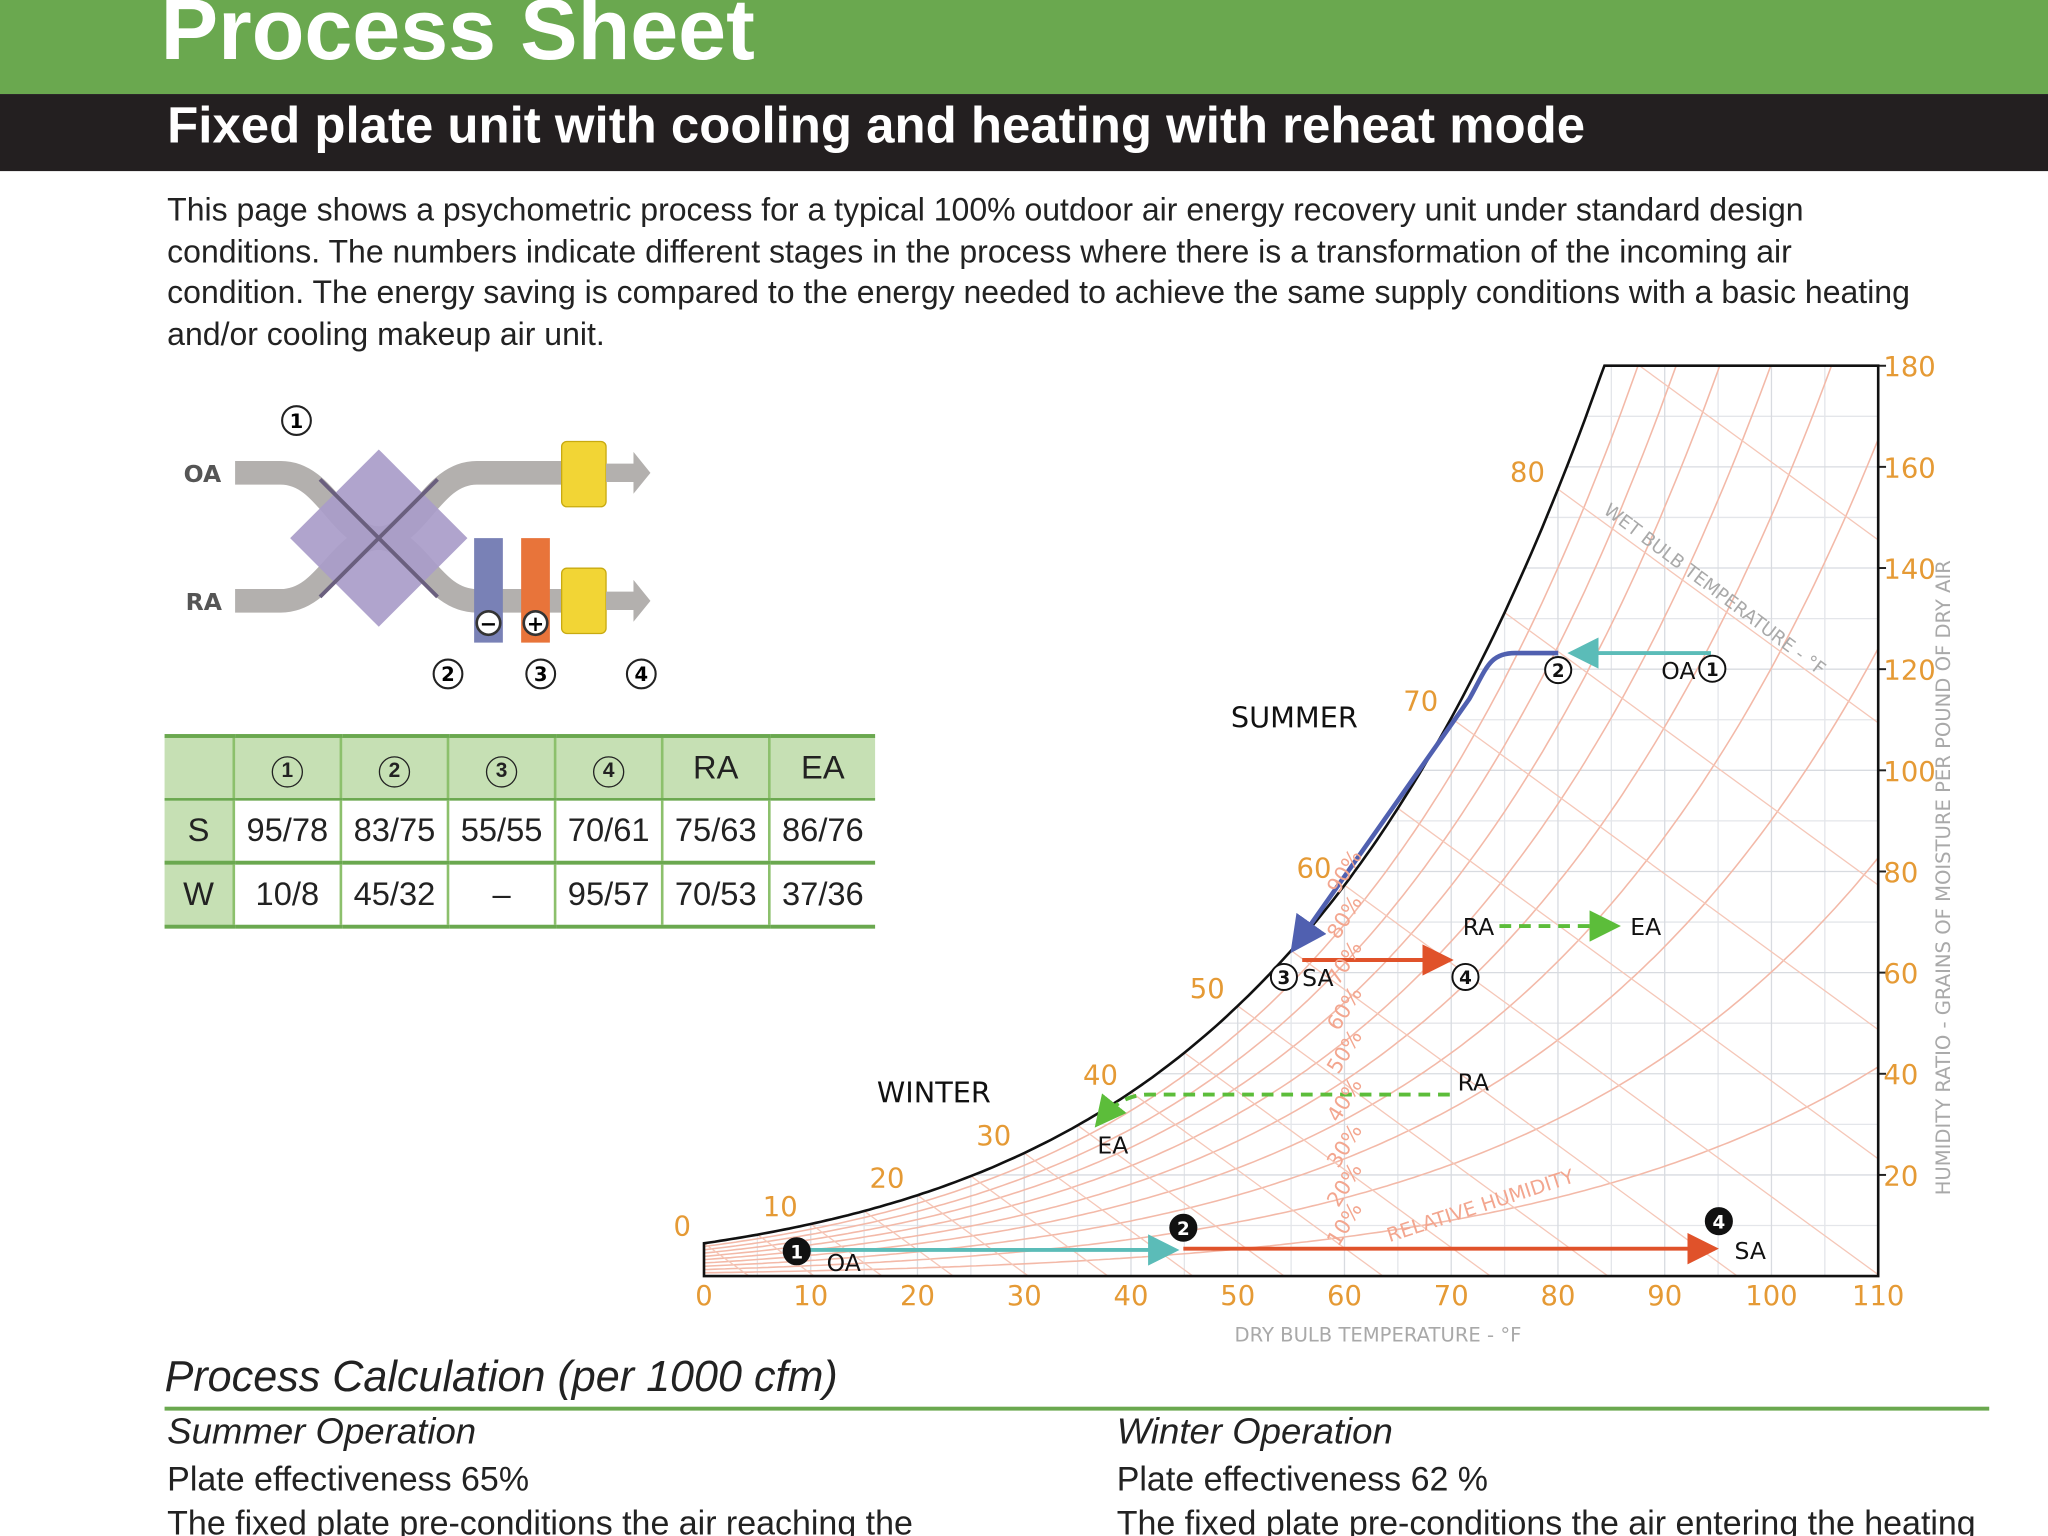 This screenshot has width=2048, height=1536. What do you see at coordinates (393, 895) in the screenshot?
I see `table-cell: 45/32` at bounding box center [393, 895].